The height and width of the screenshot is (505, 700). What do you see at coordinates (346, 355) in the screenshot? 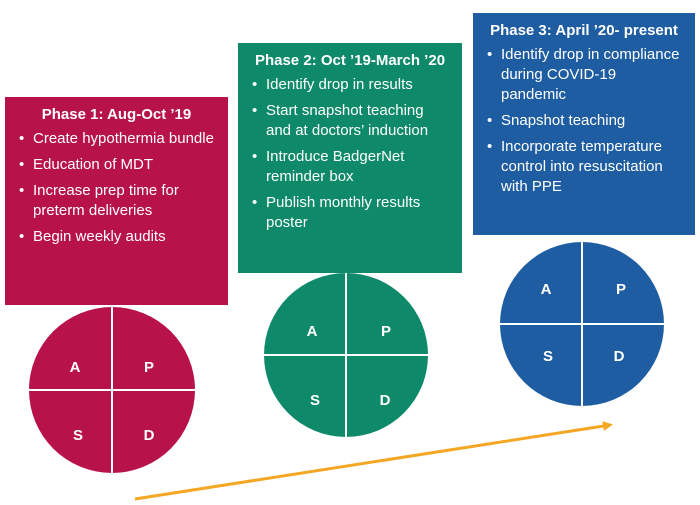
I see `pdsa-cycle-2: A P S D` at bounding box center [346, 355].